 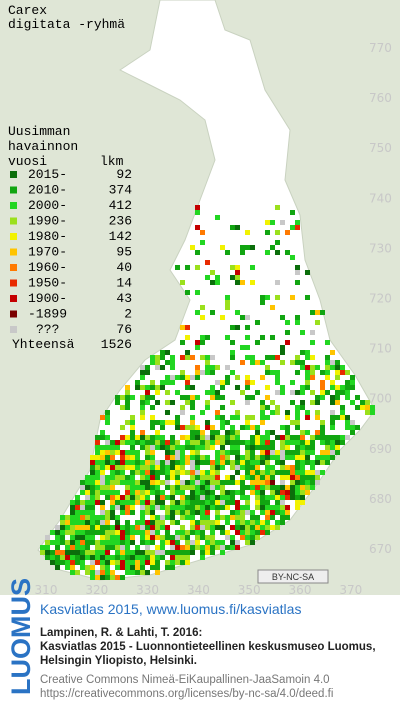 What do you see at coordinates (96, 590) in the screenshot?
I see `x-grid-label: 320` at bounding box center [96, 590].